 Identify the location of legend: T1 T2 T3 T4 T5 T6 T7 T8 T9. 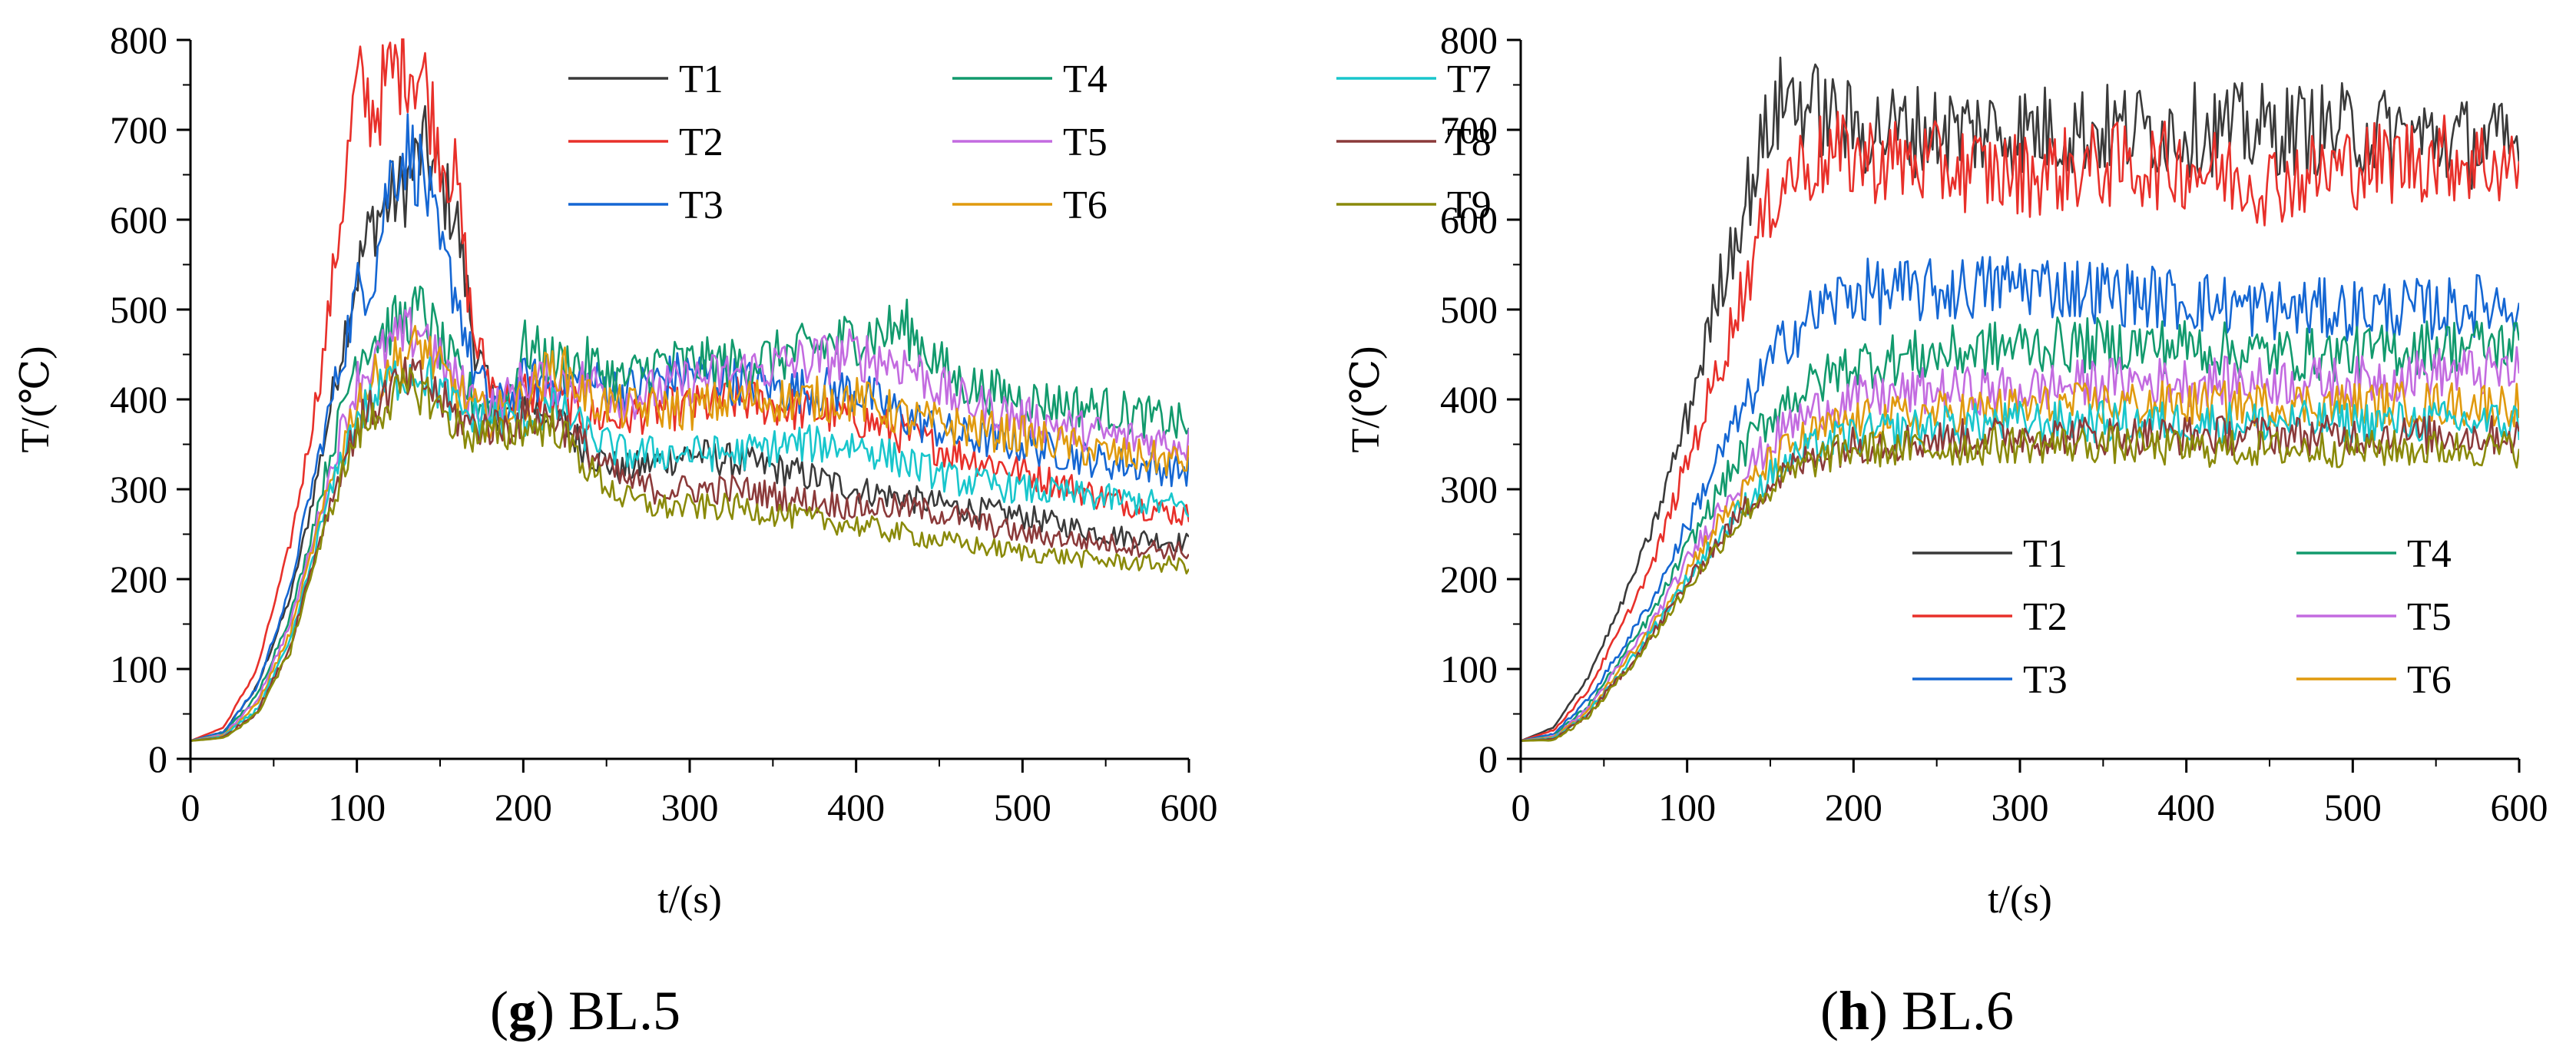
(1030, 142).